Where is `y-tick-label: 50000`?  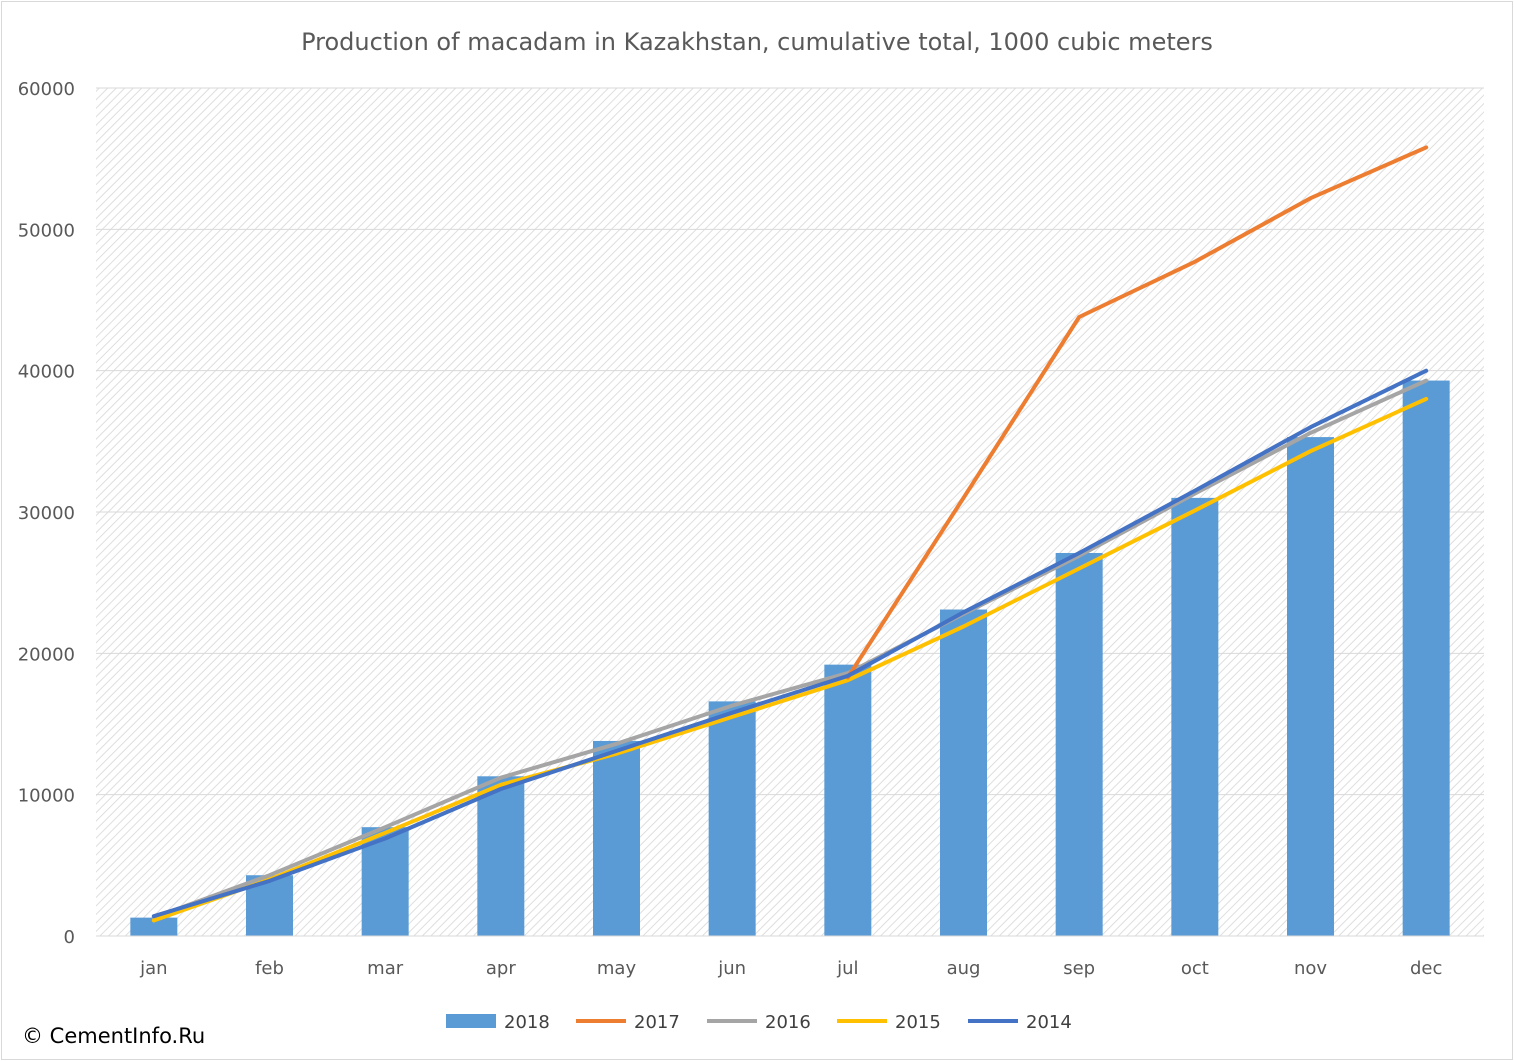
y-tick-label: 50000 is located at coordinates (46, 230).